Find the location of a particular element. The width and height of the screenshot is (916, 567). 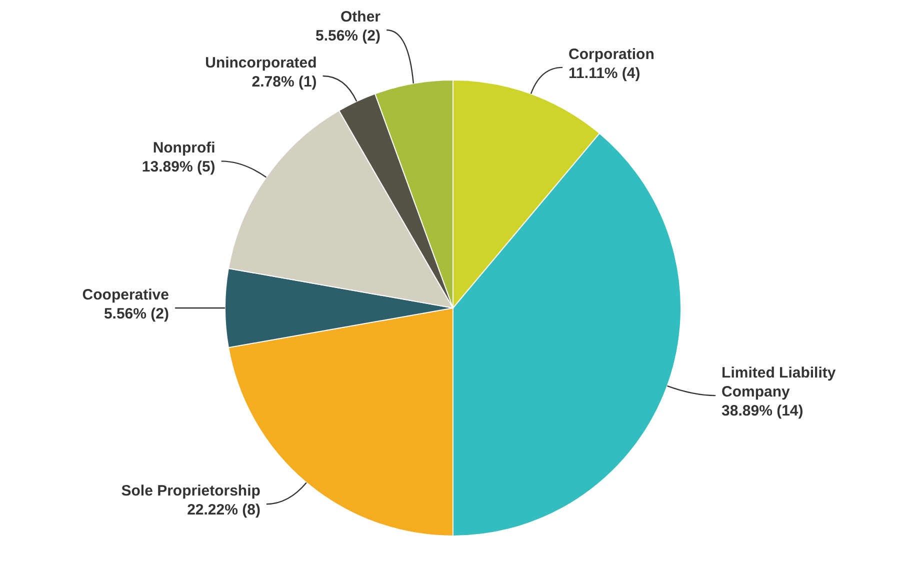

slice-label: Sole Proprietorship is located at coordinates (190, 491).